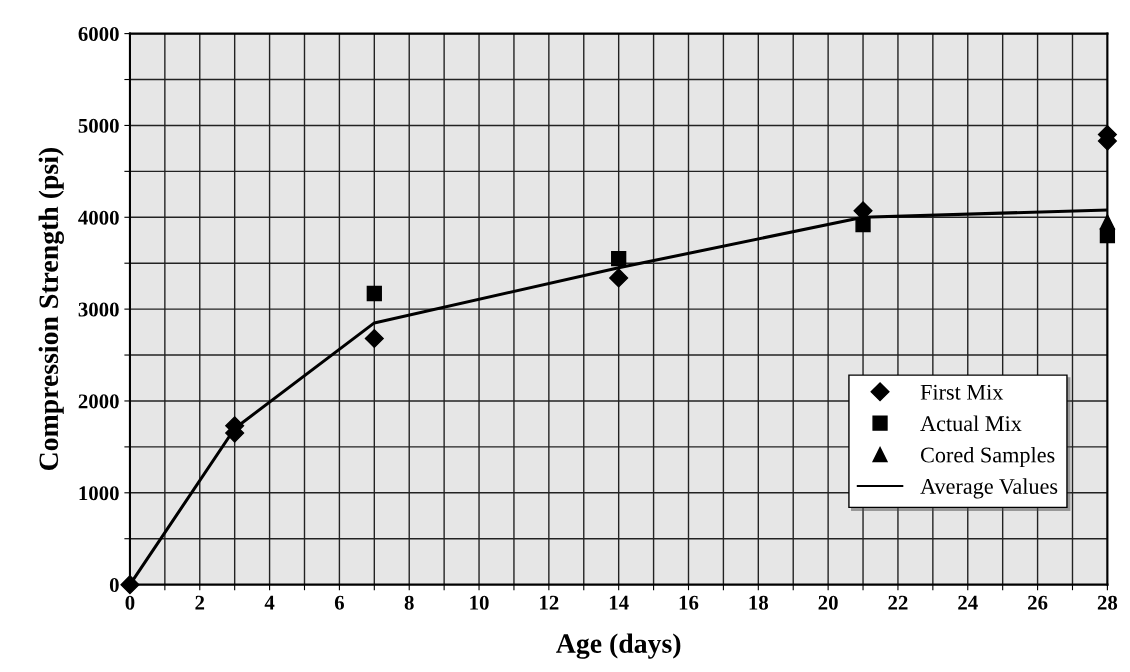 The height and width of the screenshot is (672, 1130). What do you see at coordinates (989, 488) in the screenshot?
I see `legend-label: Average Values` at bounding box center [989, 488].